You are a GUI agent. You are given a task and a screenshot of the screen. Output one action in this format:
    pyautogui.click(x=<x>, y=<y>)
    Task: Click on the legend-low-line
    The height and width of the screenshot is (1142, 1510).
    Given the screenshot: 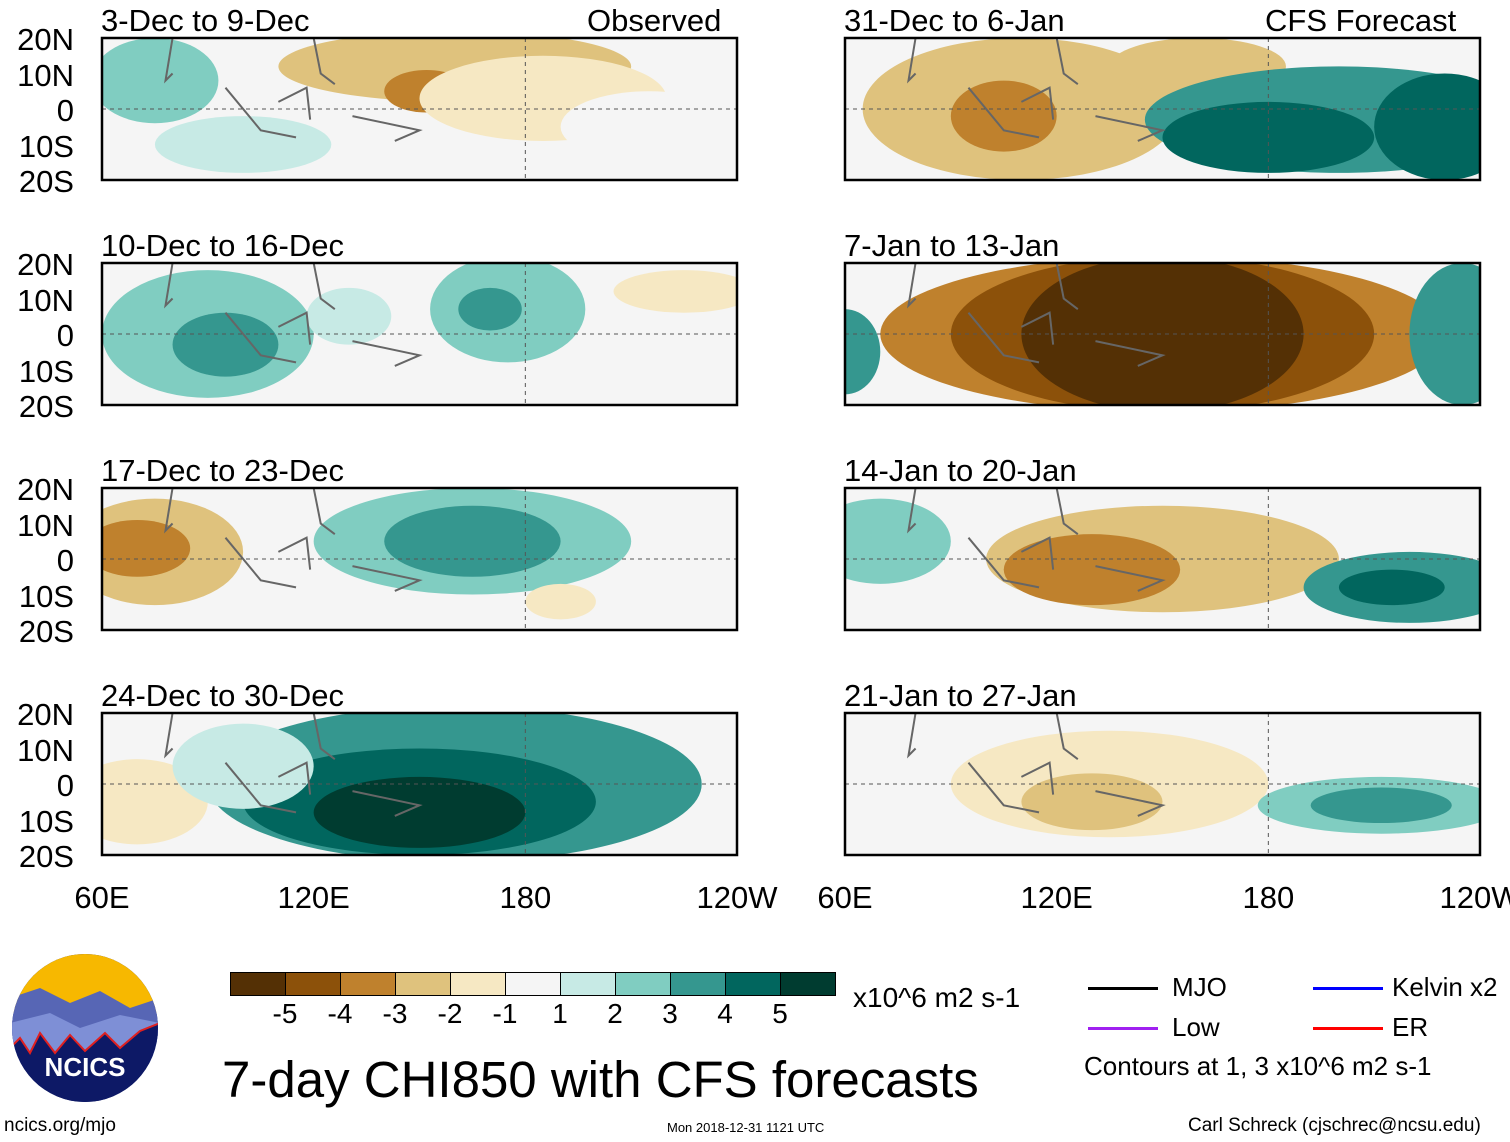 What is the action you would take?
    pyautogui.click(x=1123, y=1028)
    